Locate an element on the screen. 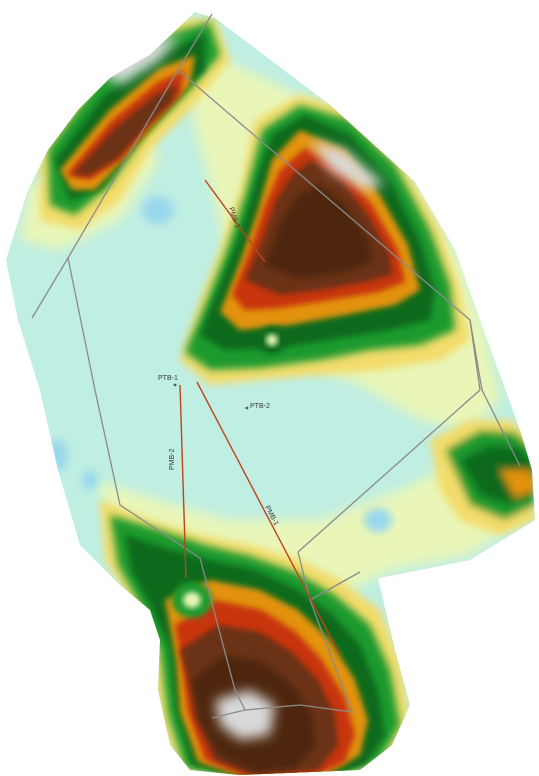 The height and width of the screenshot is (776, 539). knoll-north is located at coordinates (272, 340).